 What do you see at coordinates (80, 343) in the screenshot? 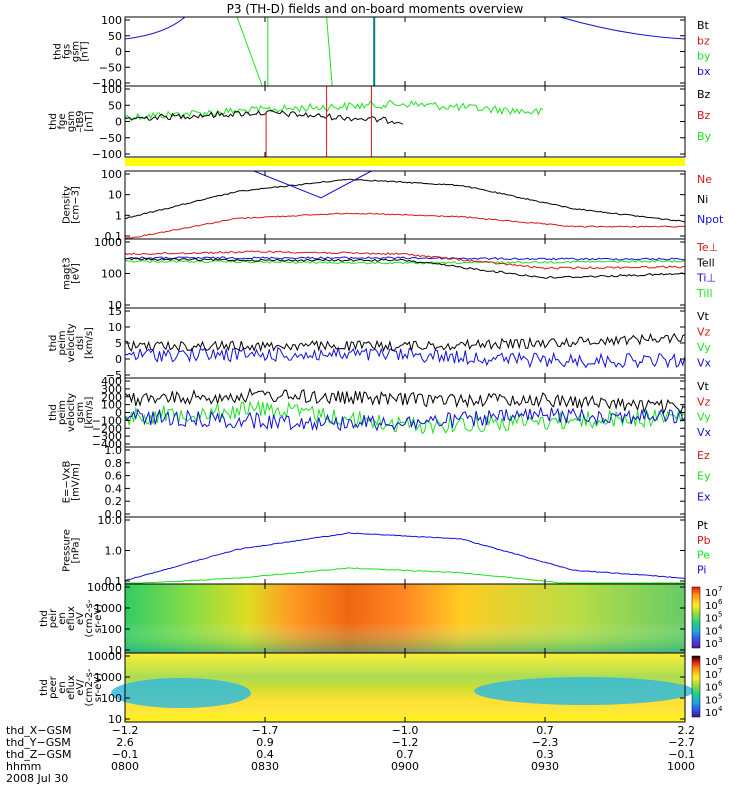
I see `y-axis-label: dsl` at bounding box center [80, 343].